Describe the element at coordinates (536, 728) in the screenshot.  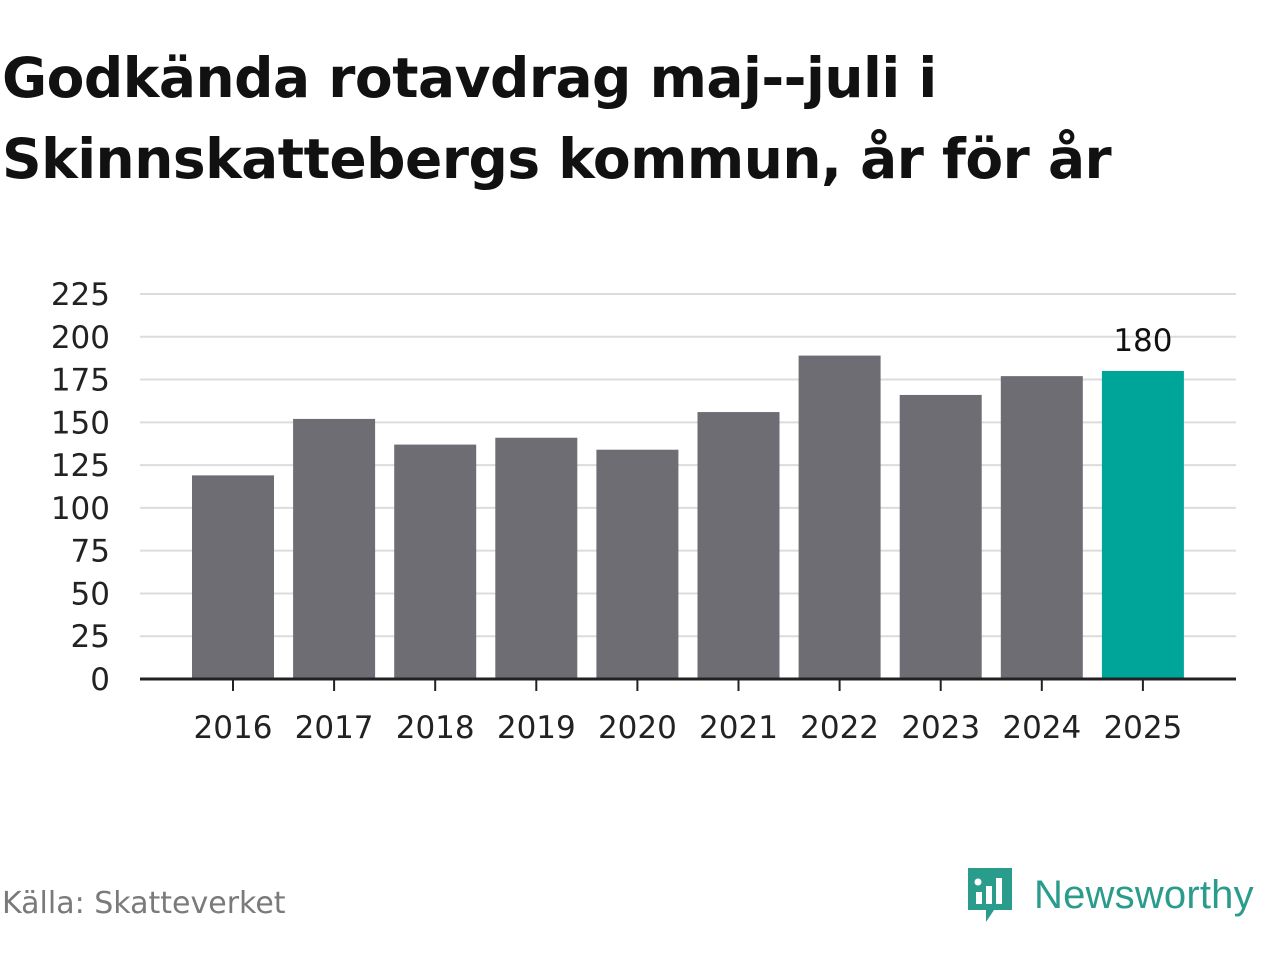
I see `x-tick-label: 2019` at that location.